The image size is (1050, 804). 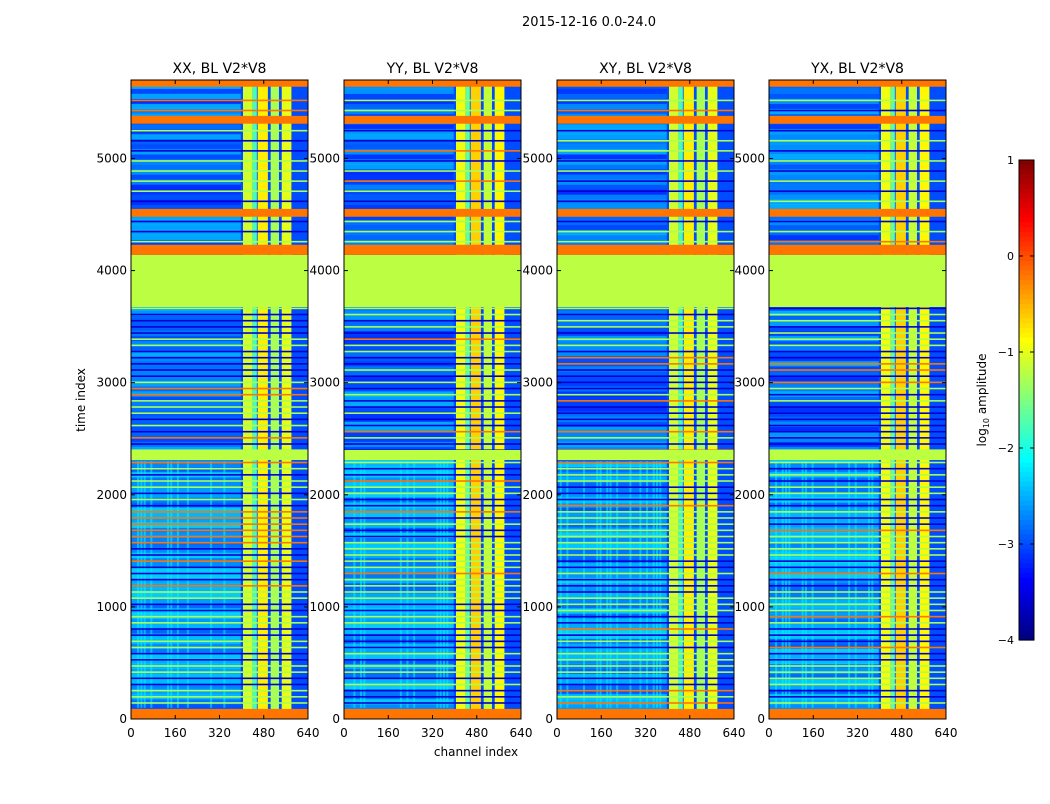 What do you see at coordinates (537, 383) in the screenshot?
I see `y-tick-label: 3000` at bounding box center [537, 383].